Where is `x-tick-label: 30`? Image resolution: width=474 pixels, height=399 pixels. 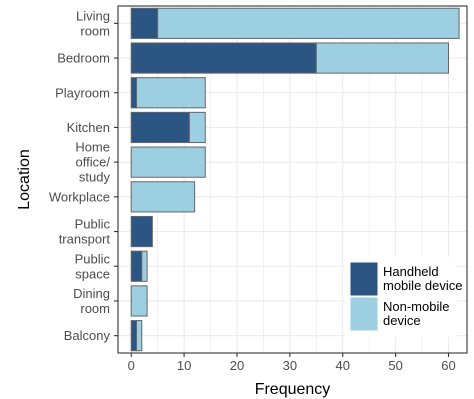
x-tick-label: 30 is located at coordinates (290, 365).